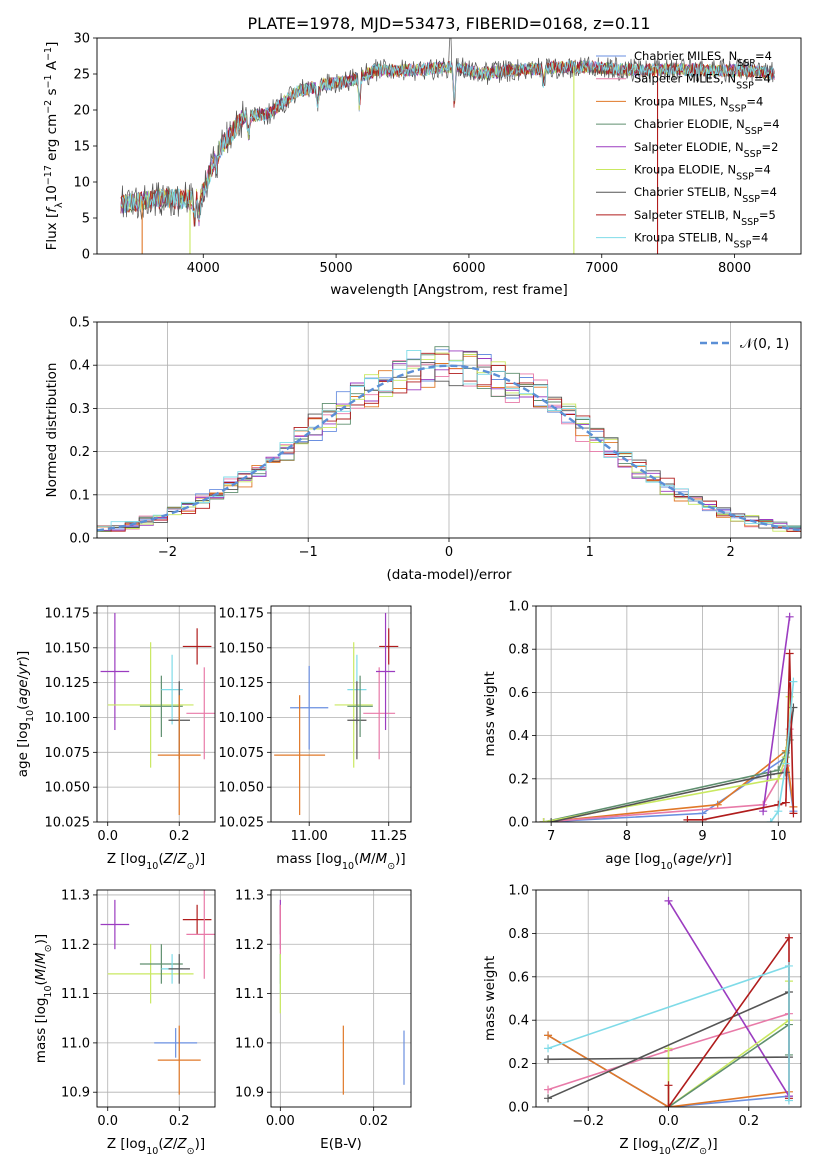 This screenshot has width=819, height=1170. What do you see at coordinates (25, 714) in the screenshot?
I see `y-axis-label: age [log10(age/yr)]` at bounding box center [25, 714].